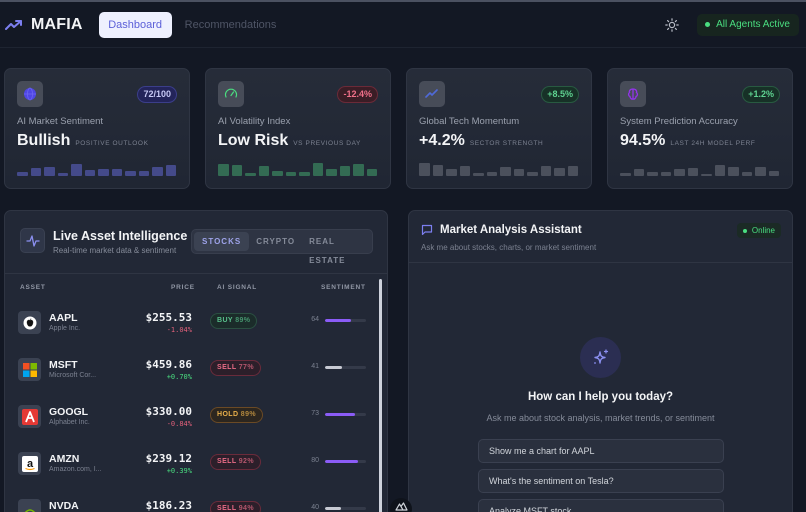  Describe the element at coordinates (403, 1) in the screenshot. I see `window-top-edge` at that location.